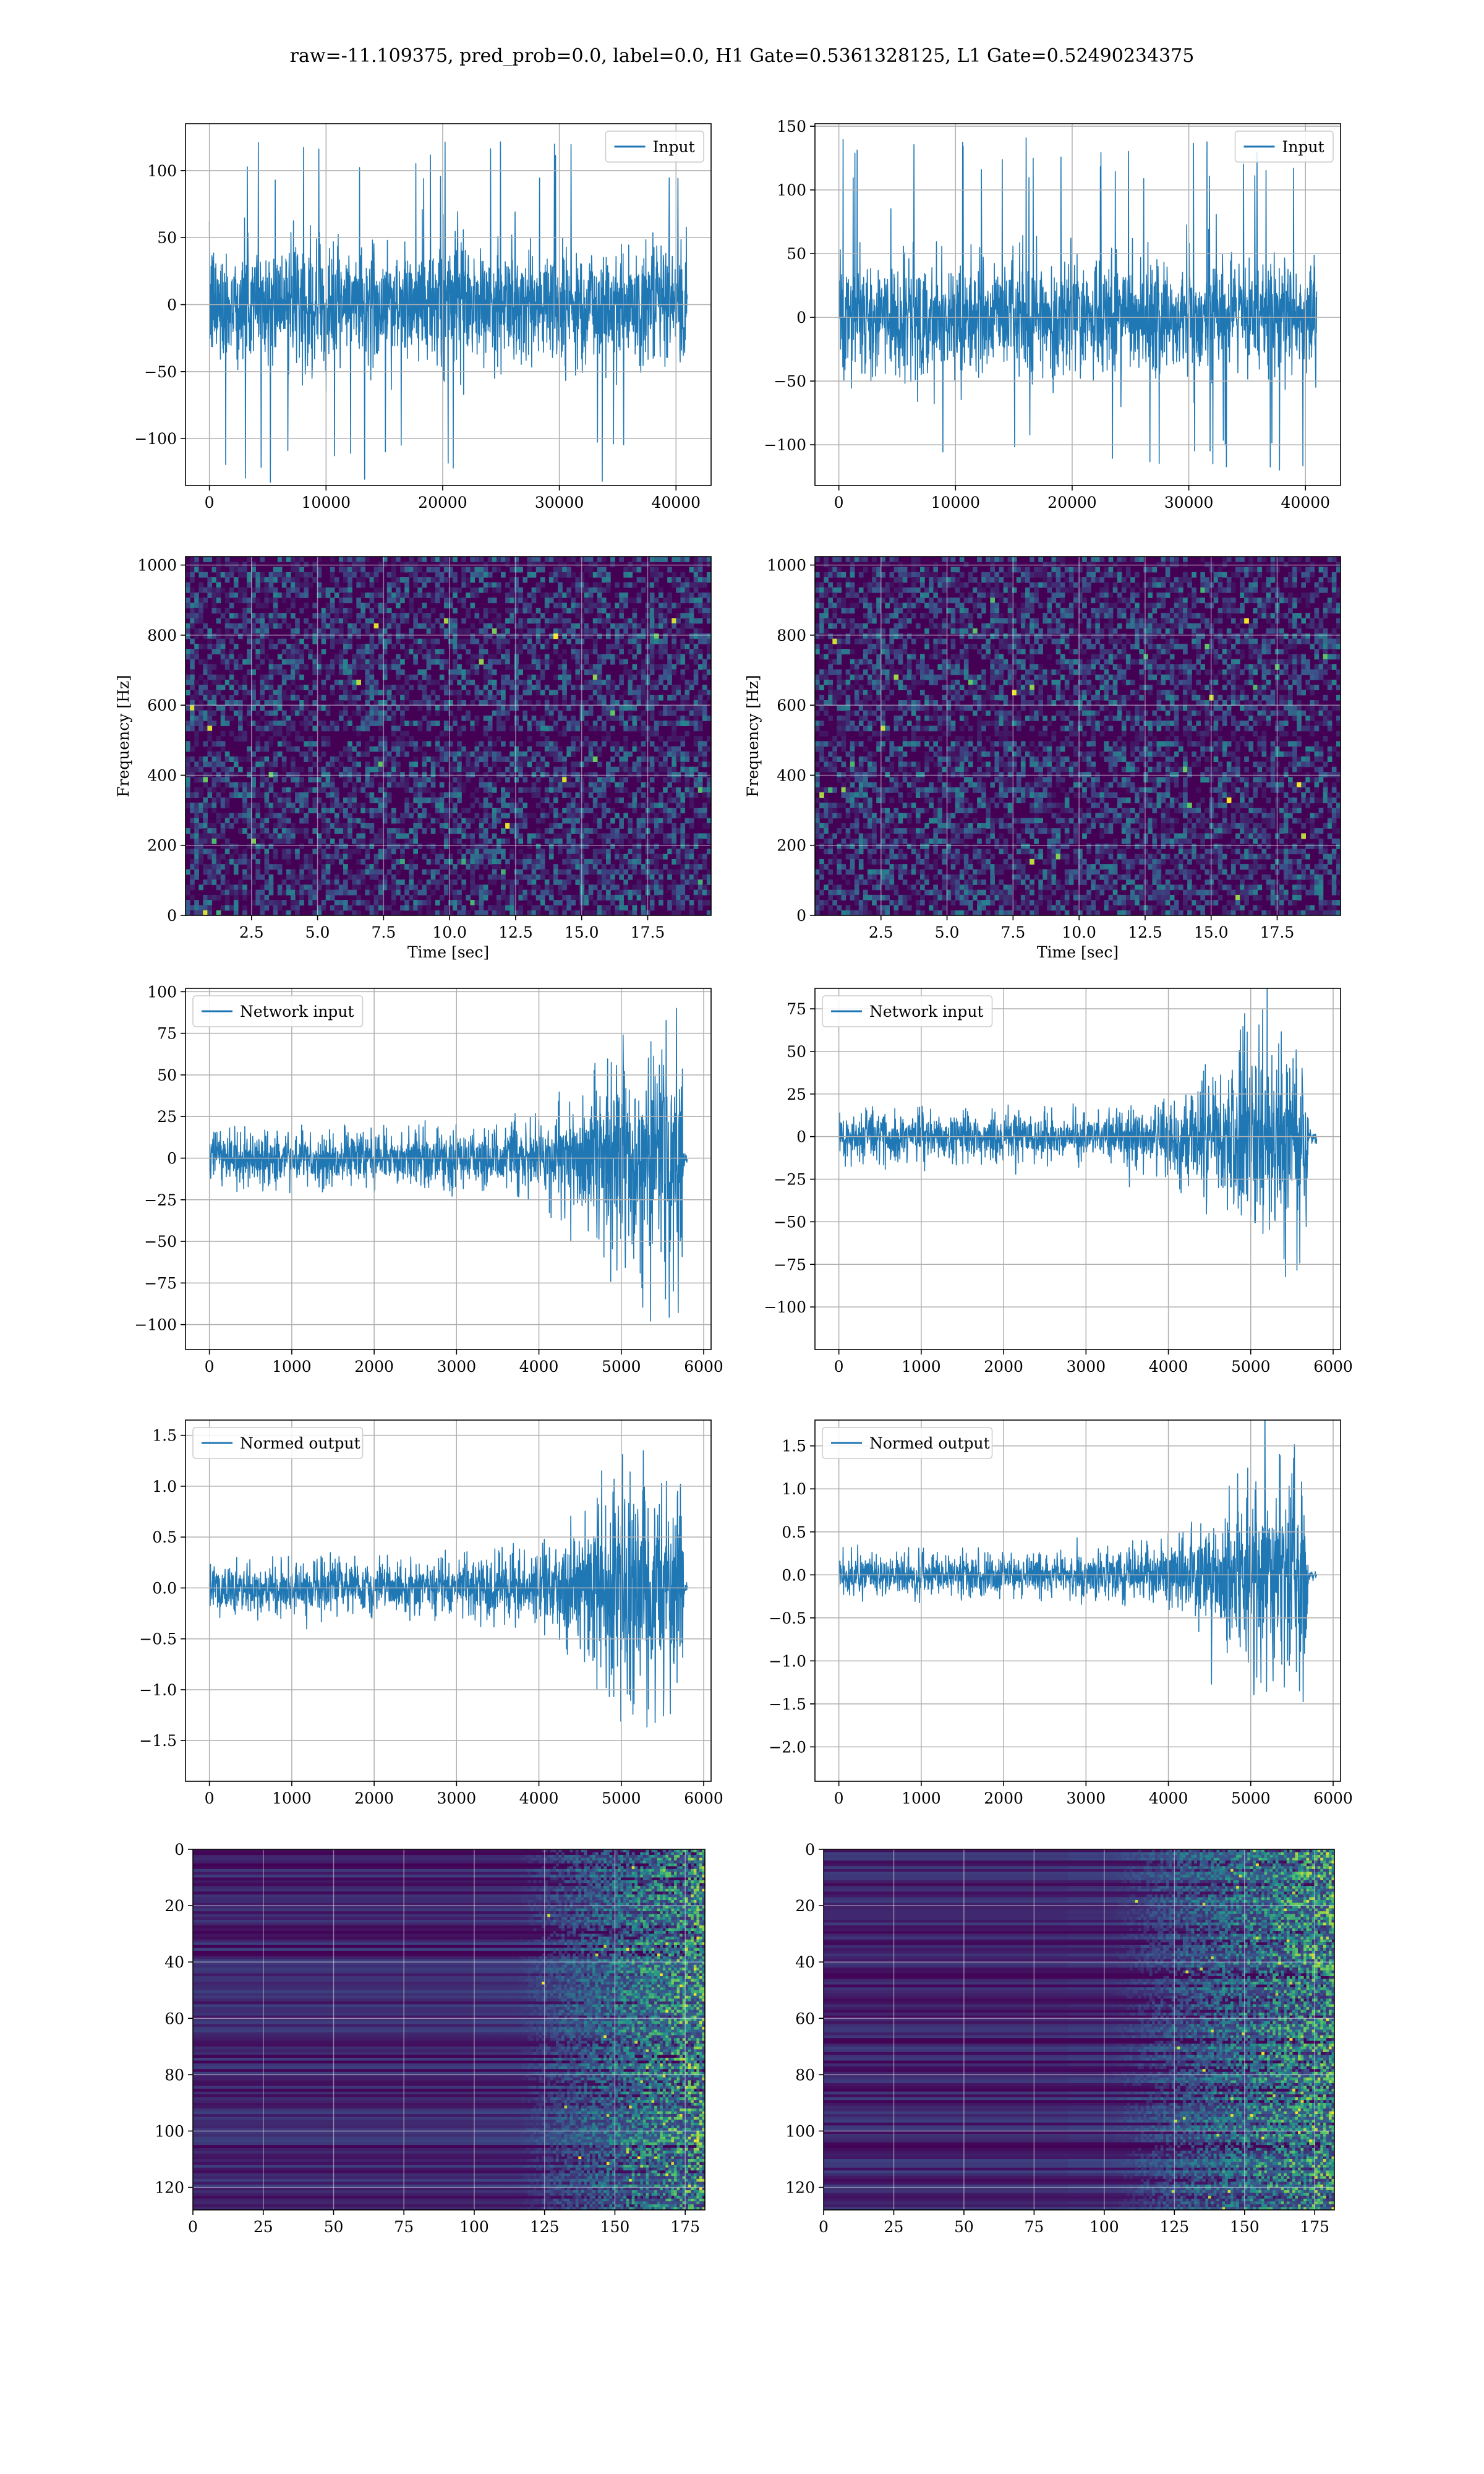 This screenshot has width=1484, height=2474. What do you see at coordinates (559, 502) in the screenshot?
I see `x-tick-label: 30000` at bounding box center [559, 502].